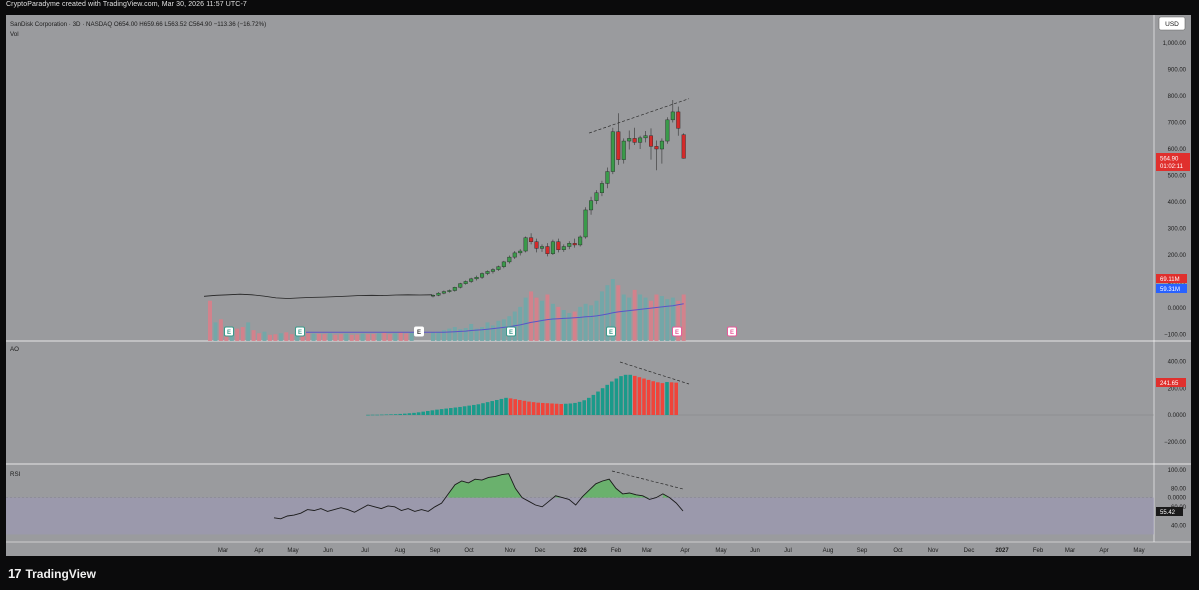  I want to click on time-tick-label: May, so click(292, 551).